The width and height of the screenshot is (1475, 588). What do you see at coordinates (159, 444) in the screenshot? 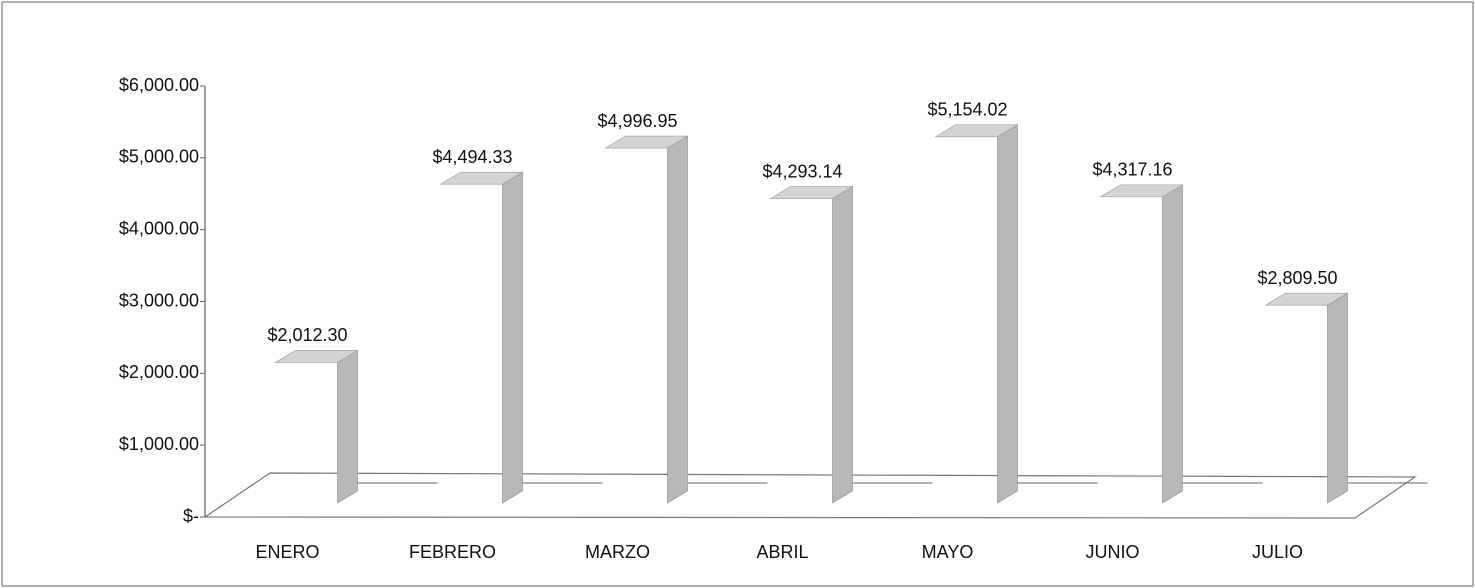
I see `y-tick-label: $1,000.00` at bounding box center [159, 444].